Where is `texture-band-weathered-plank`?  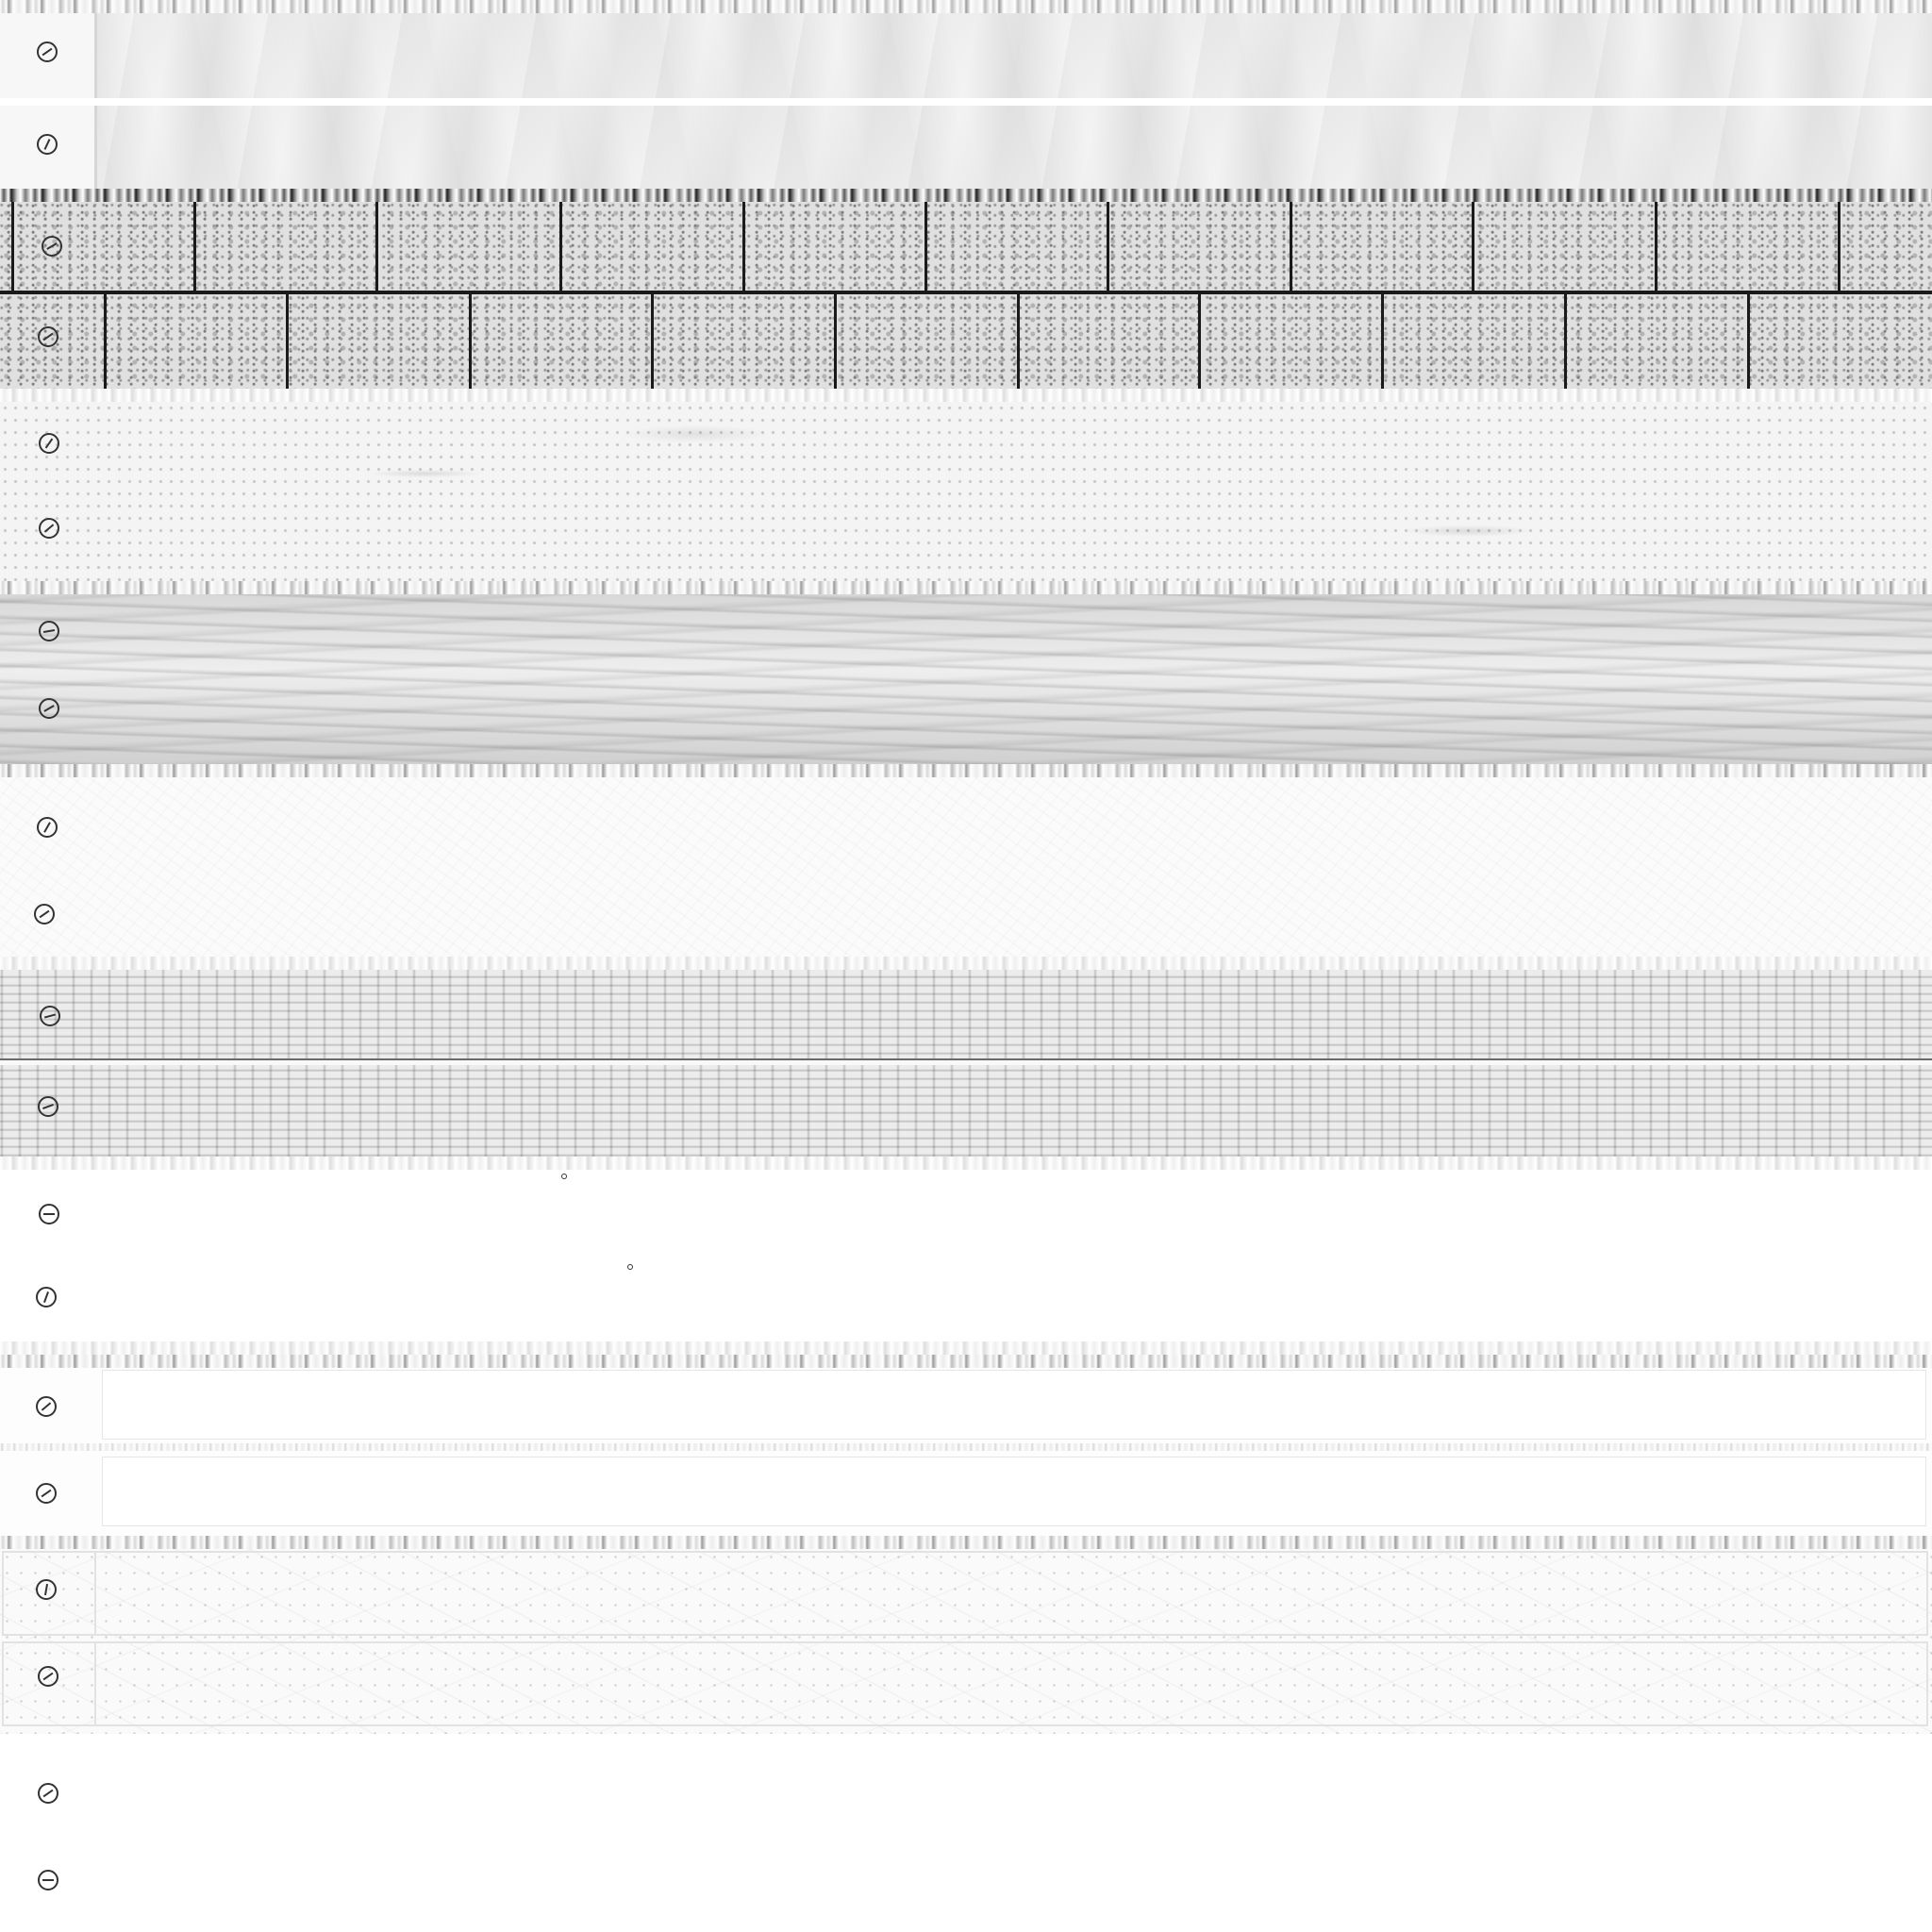 texture-band-weathered-plank is located at coordinates (966, 1064).